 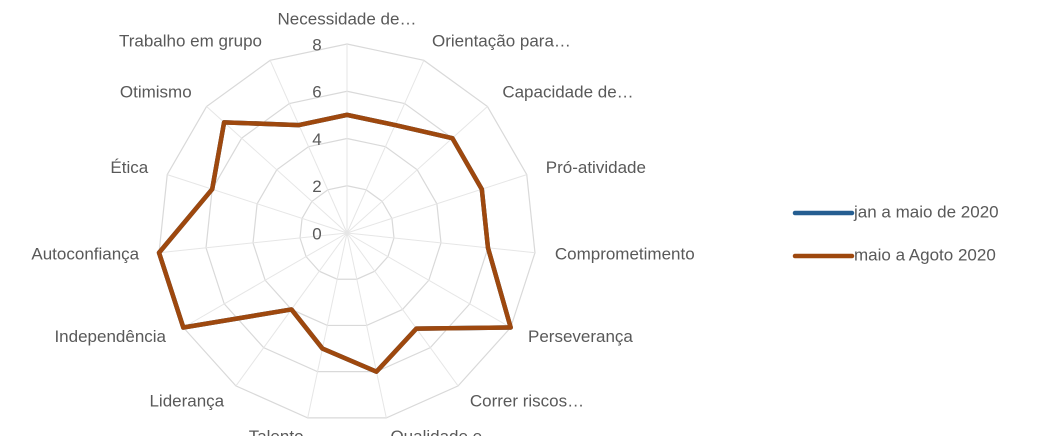 What do you see at coordinates (596, 167) in the screenshot?
I see `category-label: Pró-atividade` at bounding box center [596, 167].